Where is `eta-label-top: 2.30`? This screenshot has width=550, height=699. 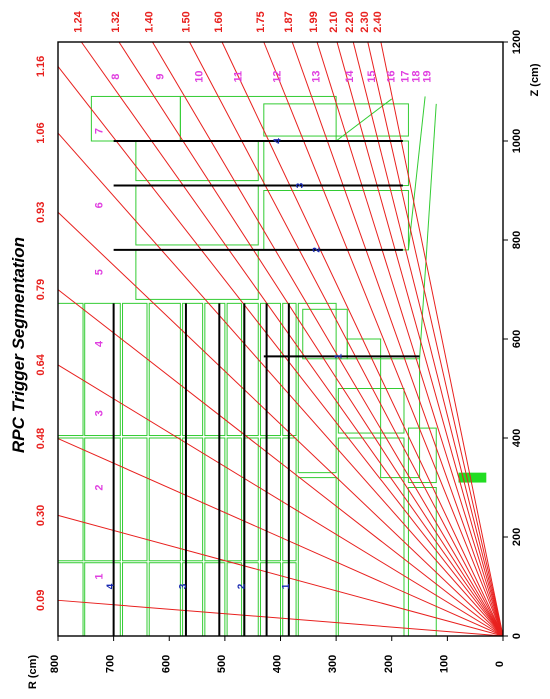
eta-label-top: 2.30 is located at coordinates (365, 21).